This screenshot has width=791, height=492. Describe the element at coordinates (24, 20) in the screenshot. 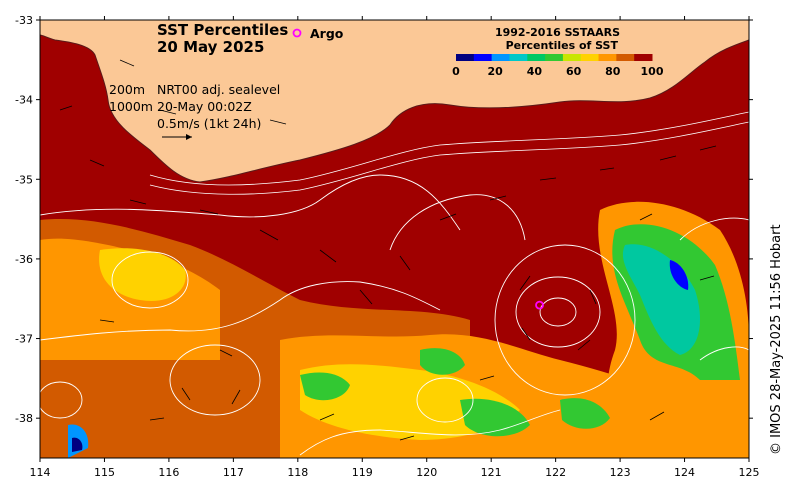

I see `lat-tick-label: -33` at that location.